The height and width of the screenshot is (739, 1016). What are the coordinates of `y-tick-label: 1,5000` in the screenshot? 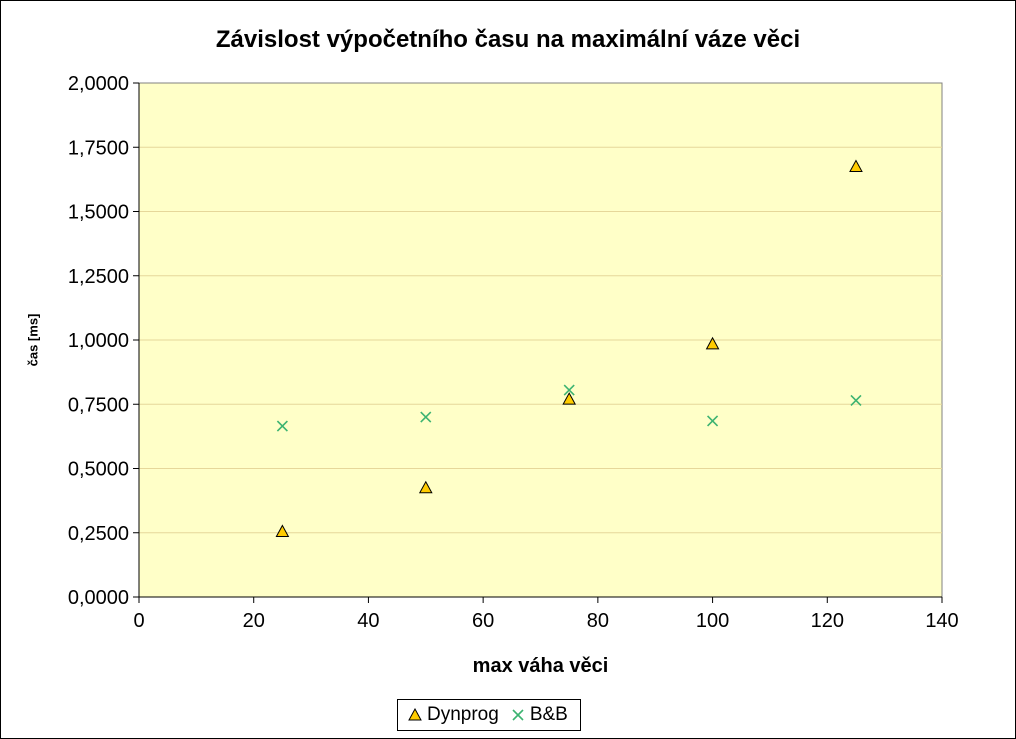 It's located at (98, 213).